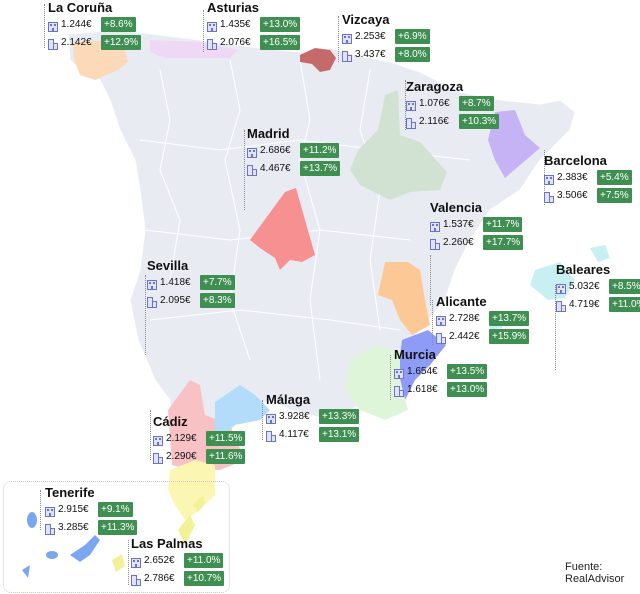 Image resolution: width=640 pixels, height=594 pixels. Describe the element at coordinates (167, 543) in the screenshot. I see `province-name: Las Palmas` at that location.